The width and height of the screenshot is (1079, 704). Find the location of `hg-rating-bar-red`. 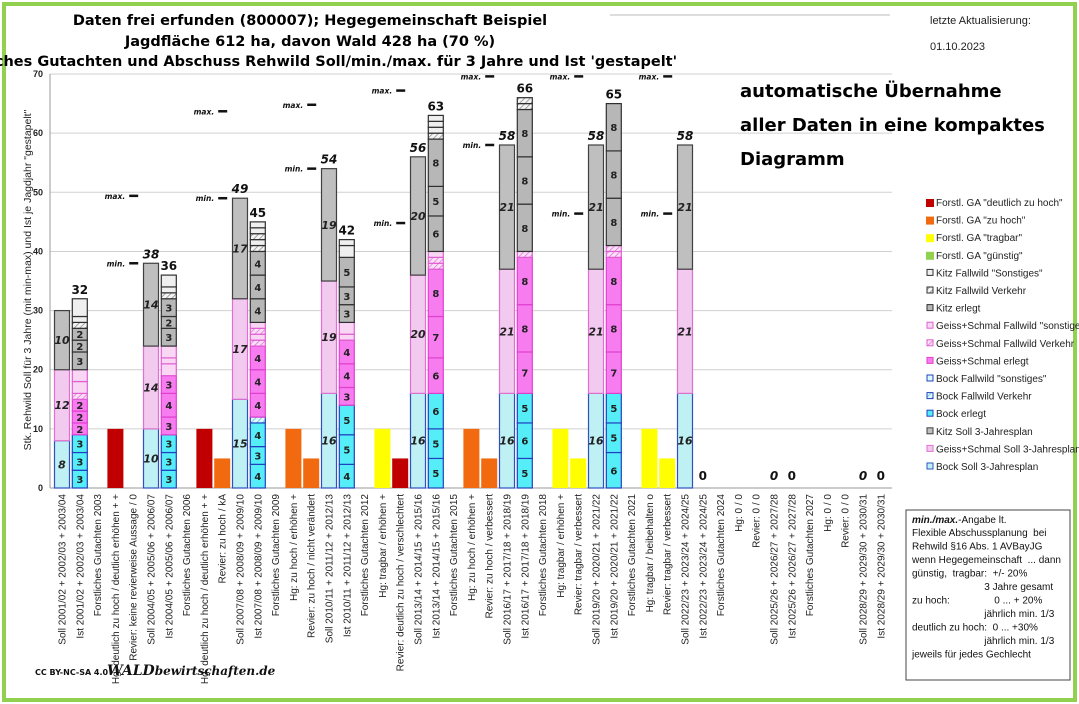

hg-rating-bar-red is located at coordinates (115, 458).